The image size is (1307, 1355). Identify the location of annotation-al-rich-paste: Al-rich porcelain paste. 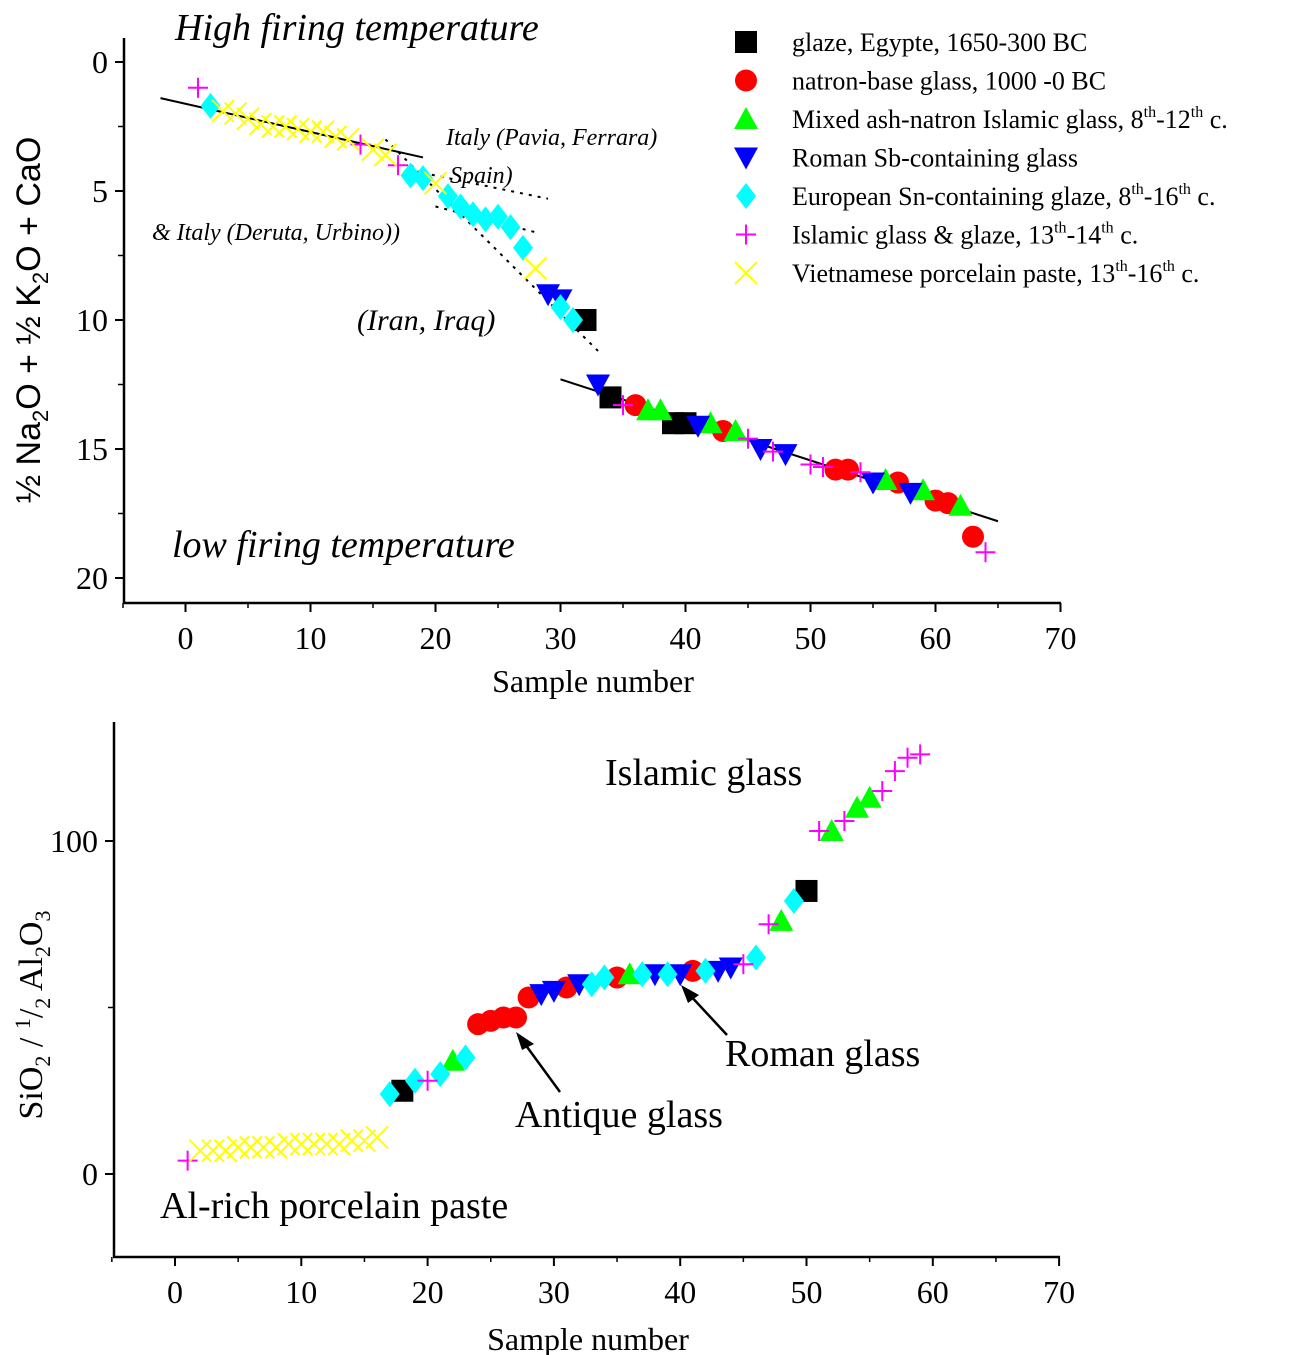
(334, 1206).